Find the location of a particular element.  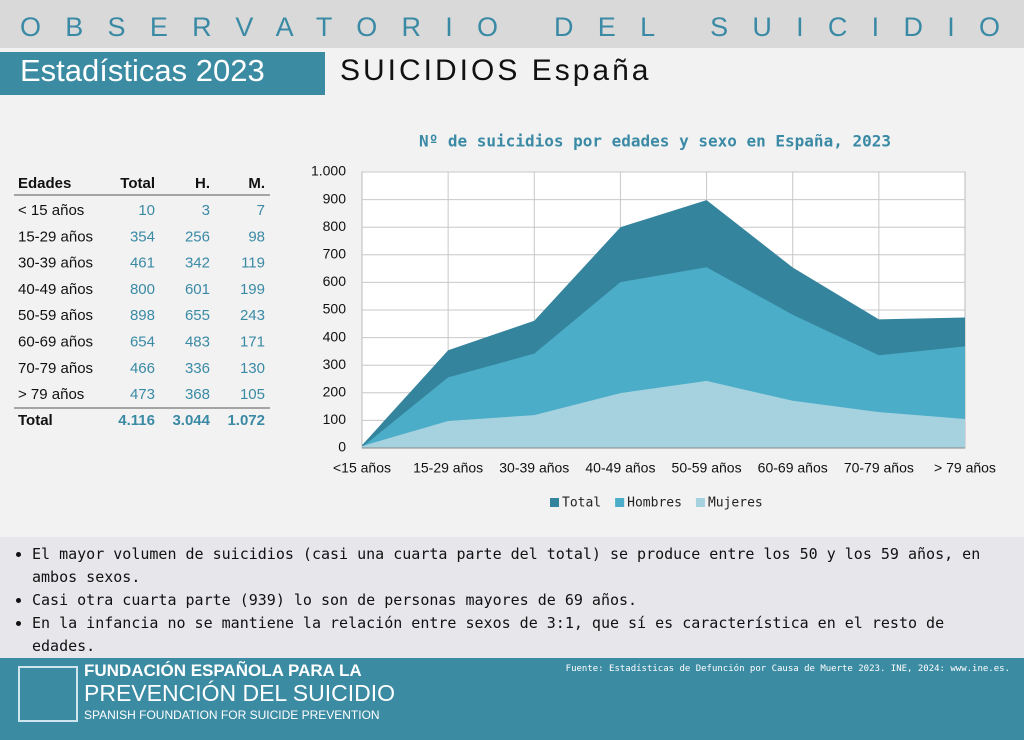

y-tick-label: 800 is located at coordinates (335, 226).